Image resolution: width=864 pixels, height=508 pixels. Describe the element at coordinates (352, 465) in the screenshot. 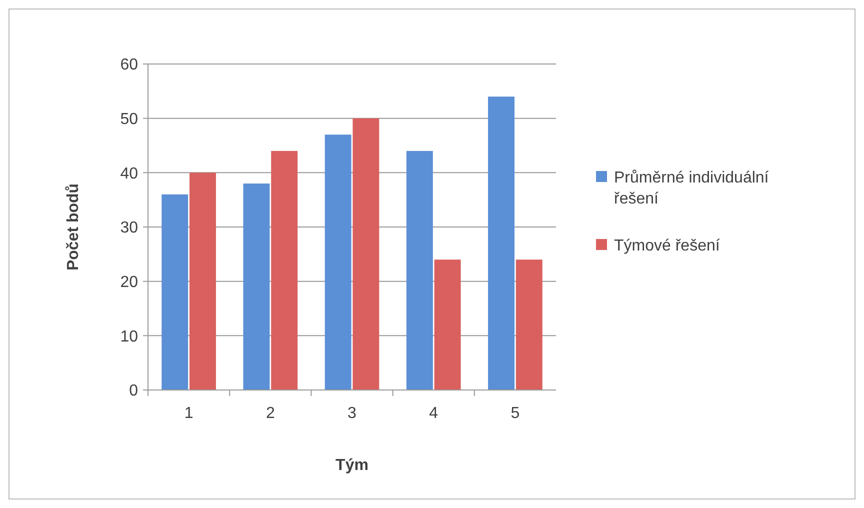

I see `x-axis-title: Tým` at that location.